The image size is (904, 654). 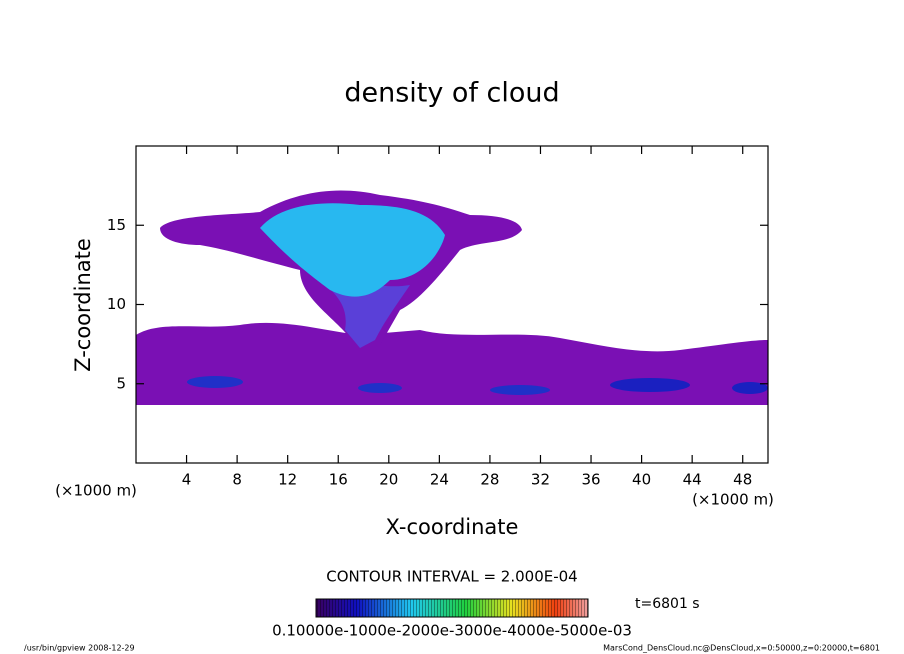 I want to click on x-tick-label: 4, so click(x=187, y=480).